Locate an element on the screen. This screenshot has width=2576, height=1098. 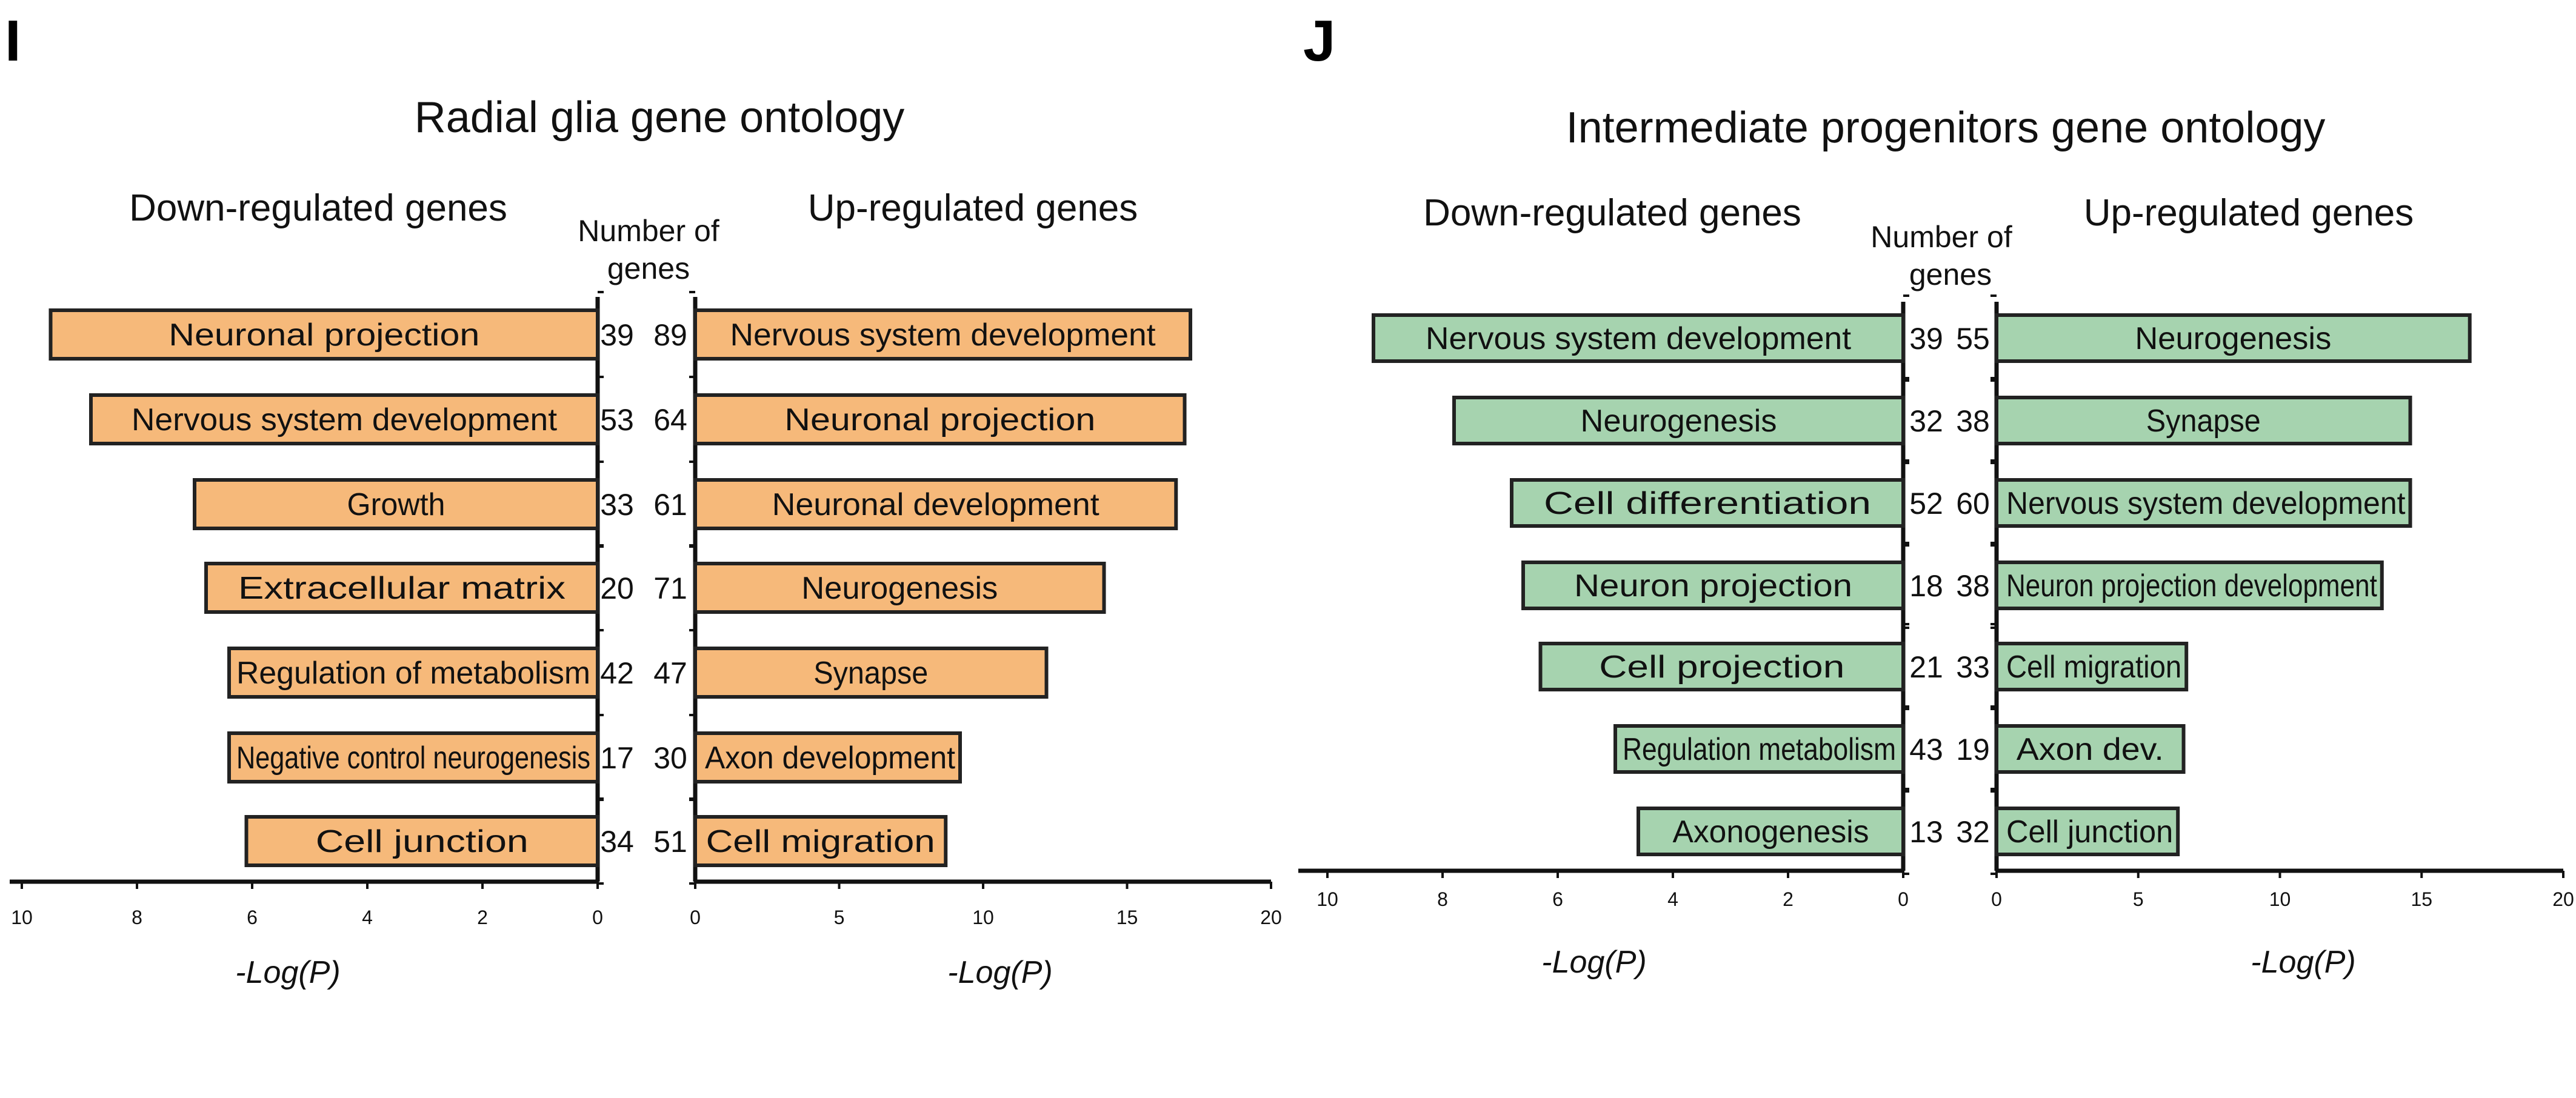
down-bar-label: Neuron projection is located at coordinates (1713, 586).